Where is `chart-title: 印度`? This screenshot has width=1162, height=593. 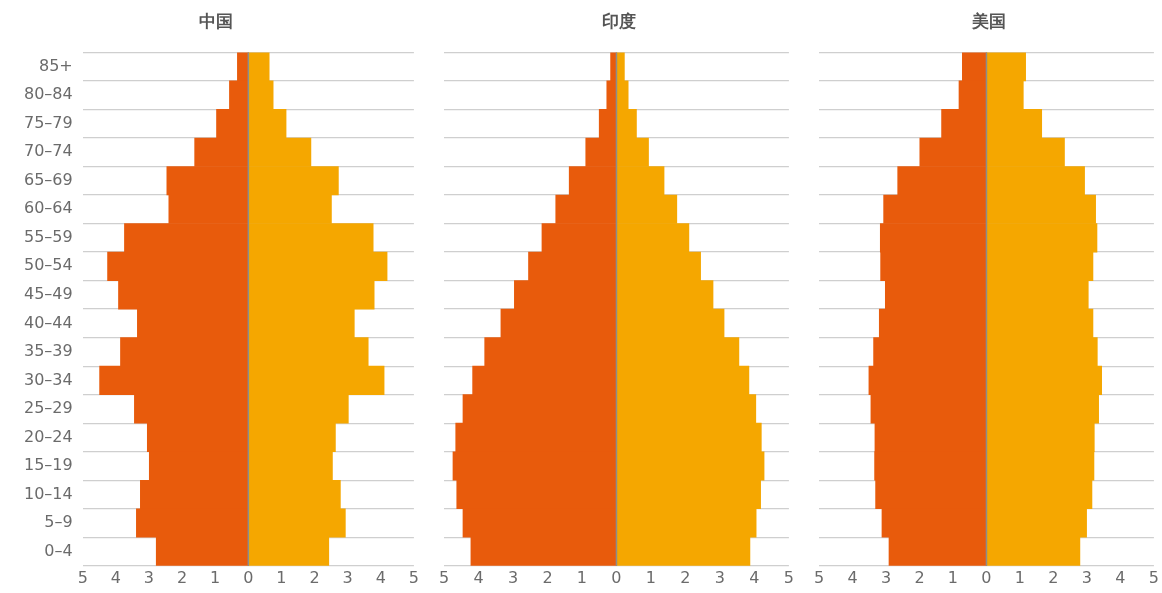 chart-title: 印度 is located at coordinates (618, 20).